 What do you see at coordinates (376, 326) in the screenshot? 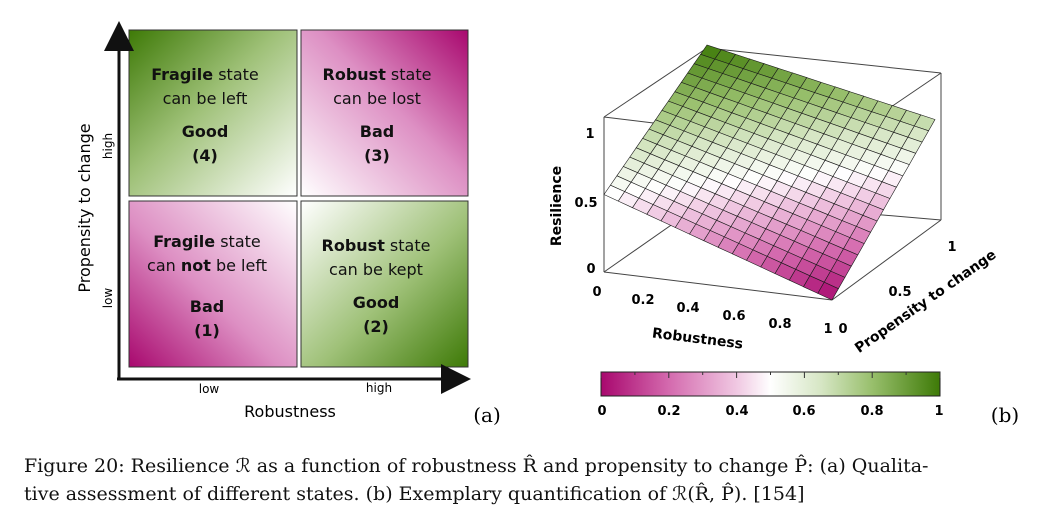
I see `q-br-index: (2)` at bounding box center [376, 326].